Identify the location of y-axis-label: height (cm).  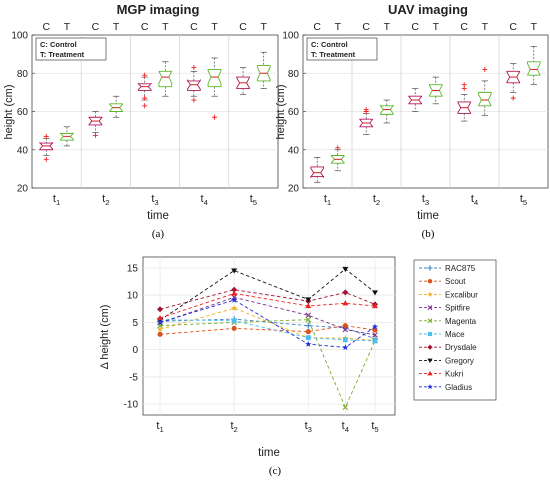
(281, 111).